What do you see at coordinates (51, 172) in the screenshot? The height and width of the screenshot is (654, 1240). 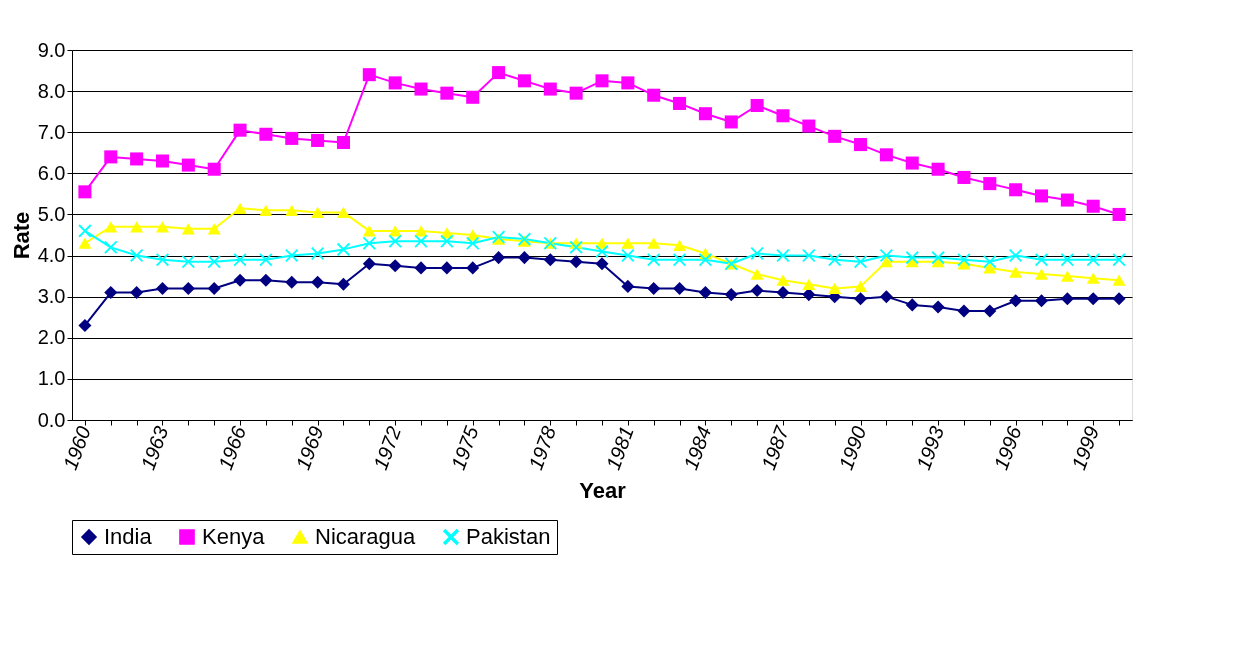 I see `y-tick-label: 6.0` at bounding box center [51, 172].